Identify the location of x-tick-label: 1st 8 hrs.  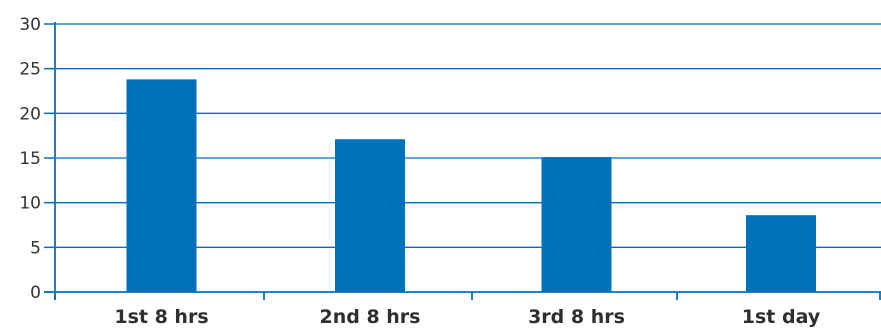
(161, 316).